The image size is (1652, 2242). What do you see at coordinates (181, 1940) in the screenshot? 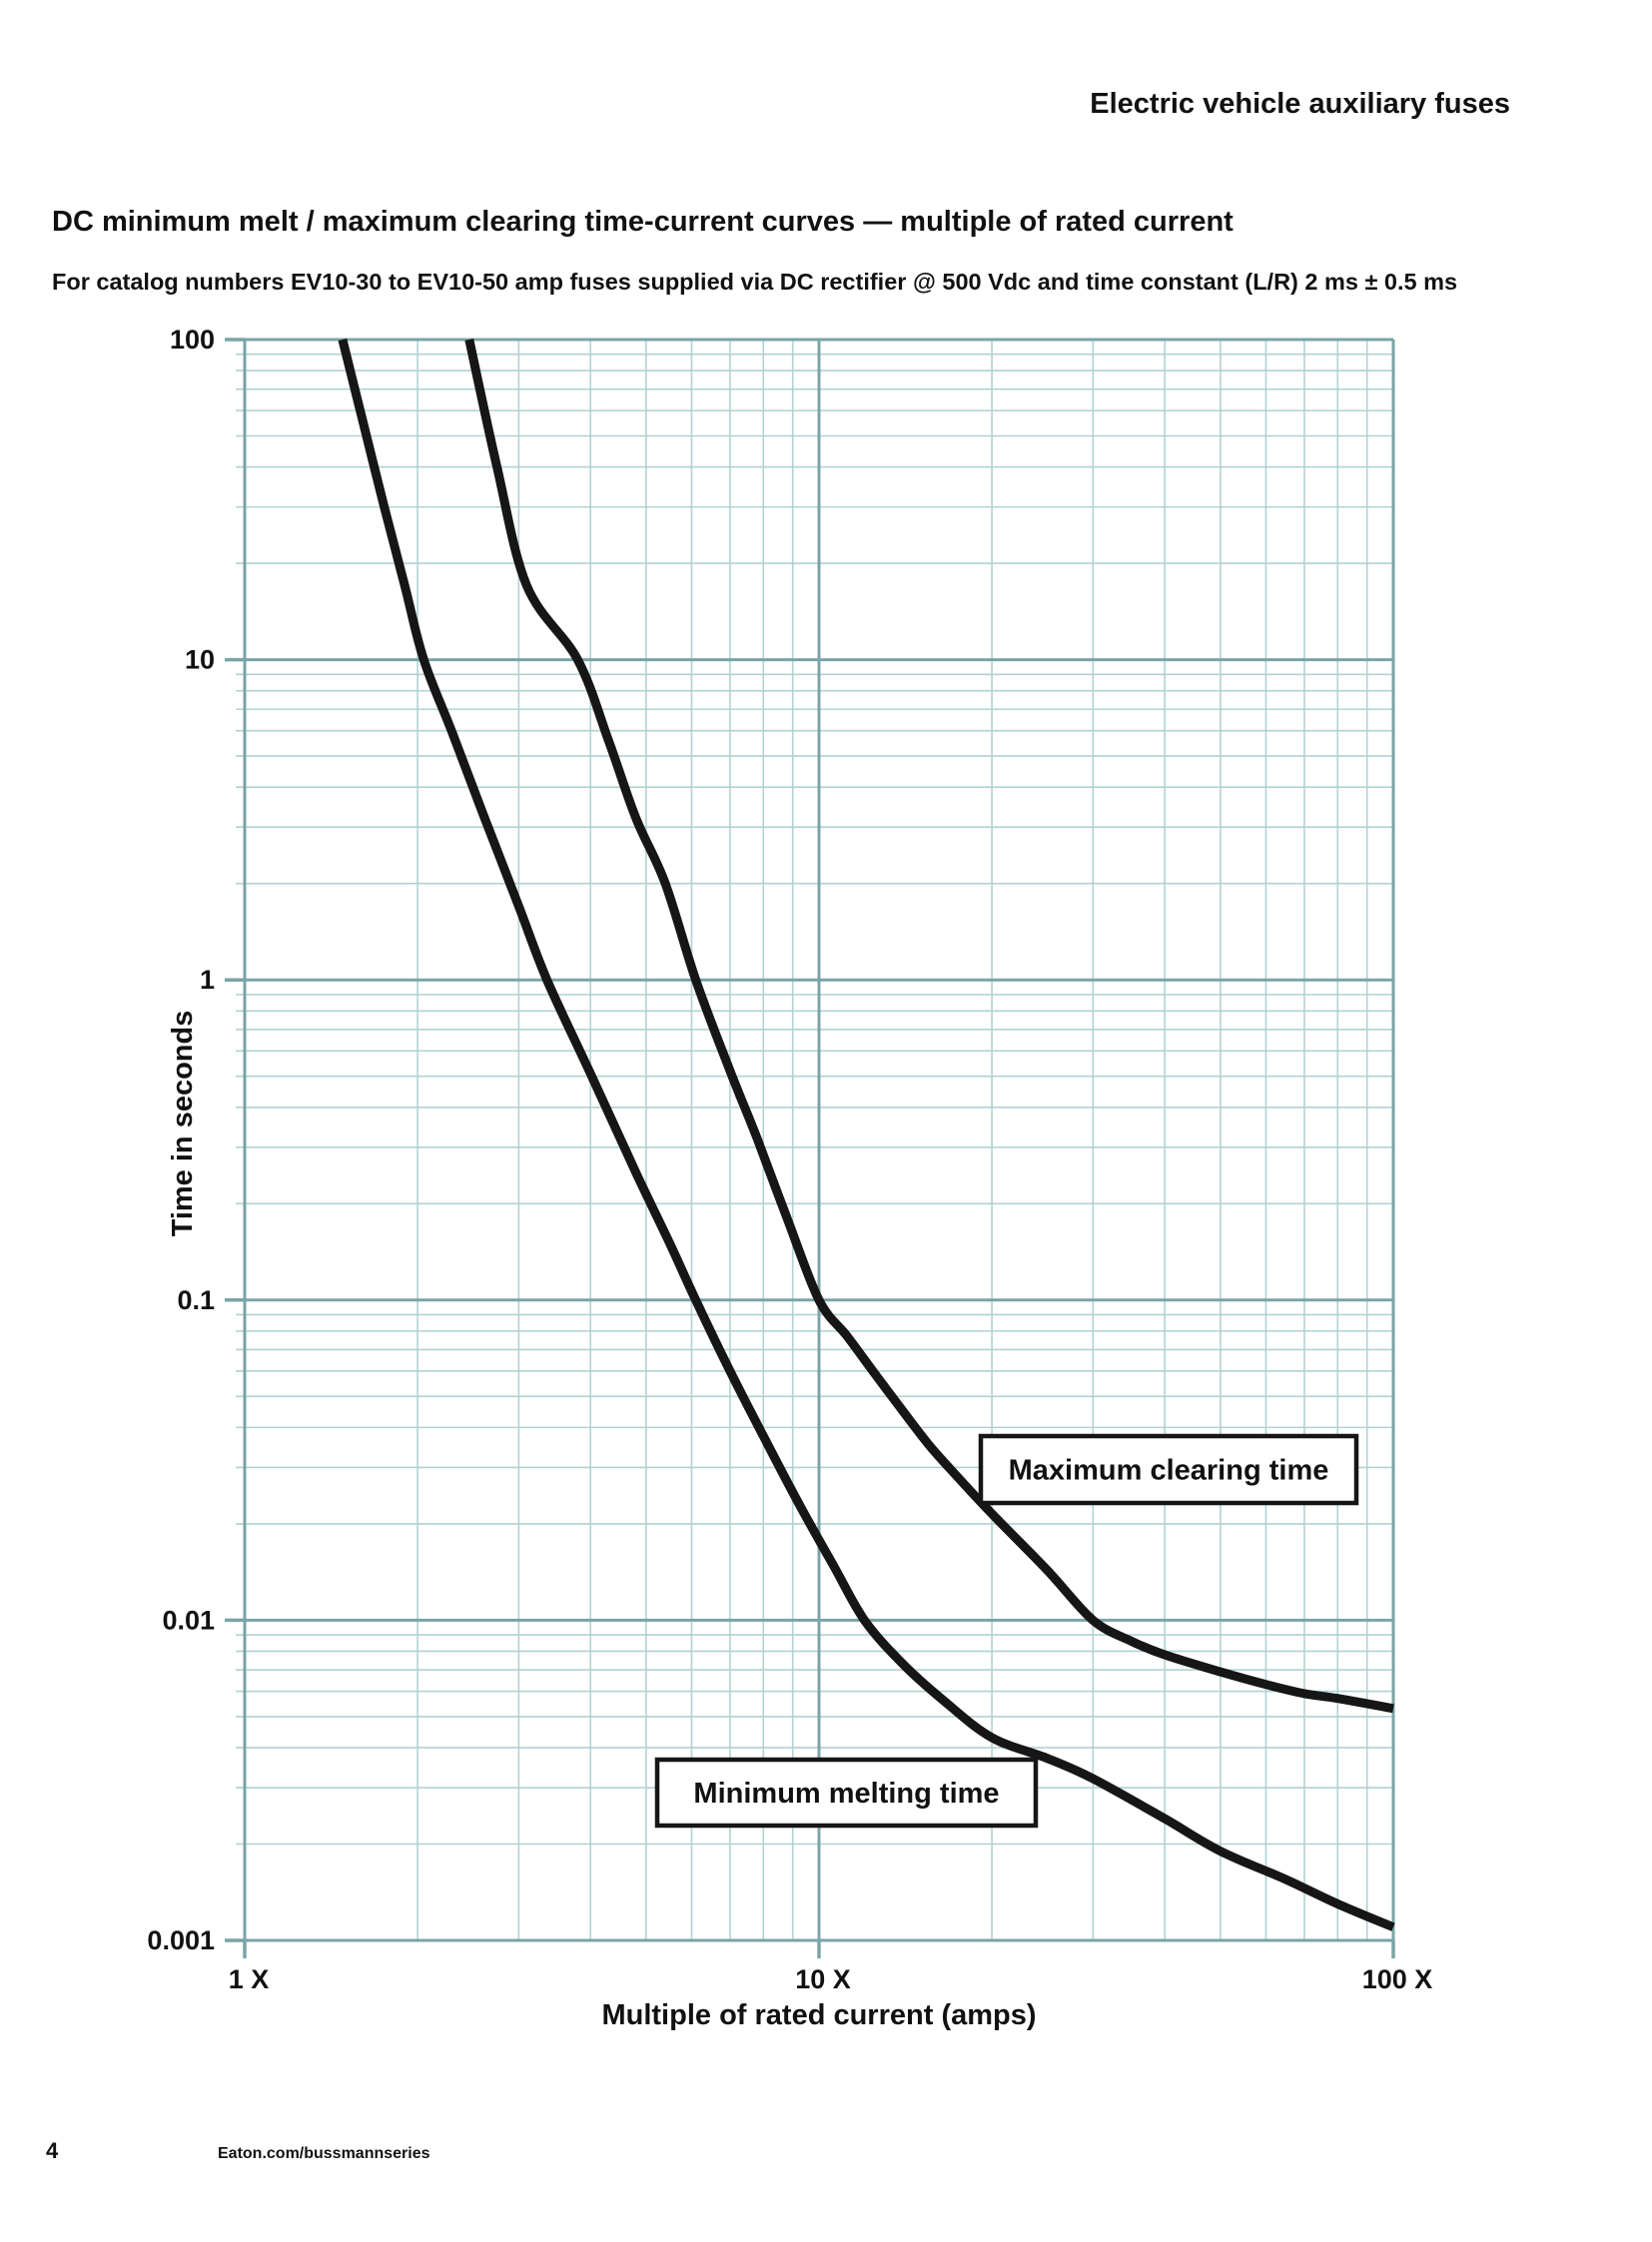
I see `y-tick-label: 0.001` at bounding box center [181, 1940].